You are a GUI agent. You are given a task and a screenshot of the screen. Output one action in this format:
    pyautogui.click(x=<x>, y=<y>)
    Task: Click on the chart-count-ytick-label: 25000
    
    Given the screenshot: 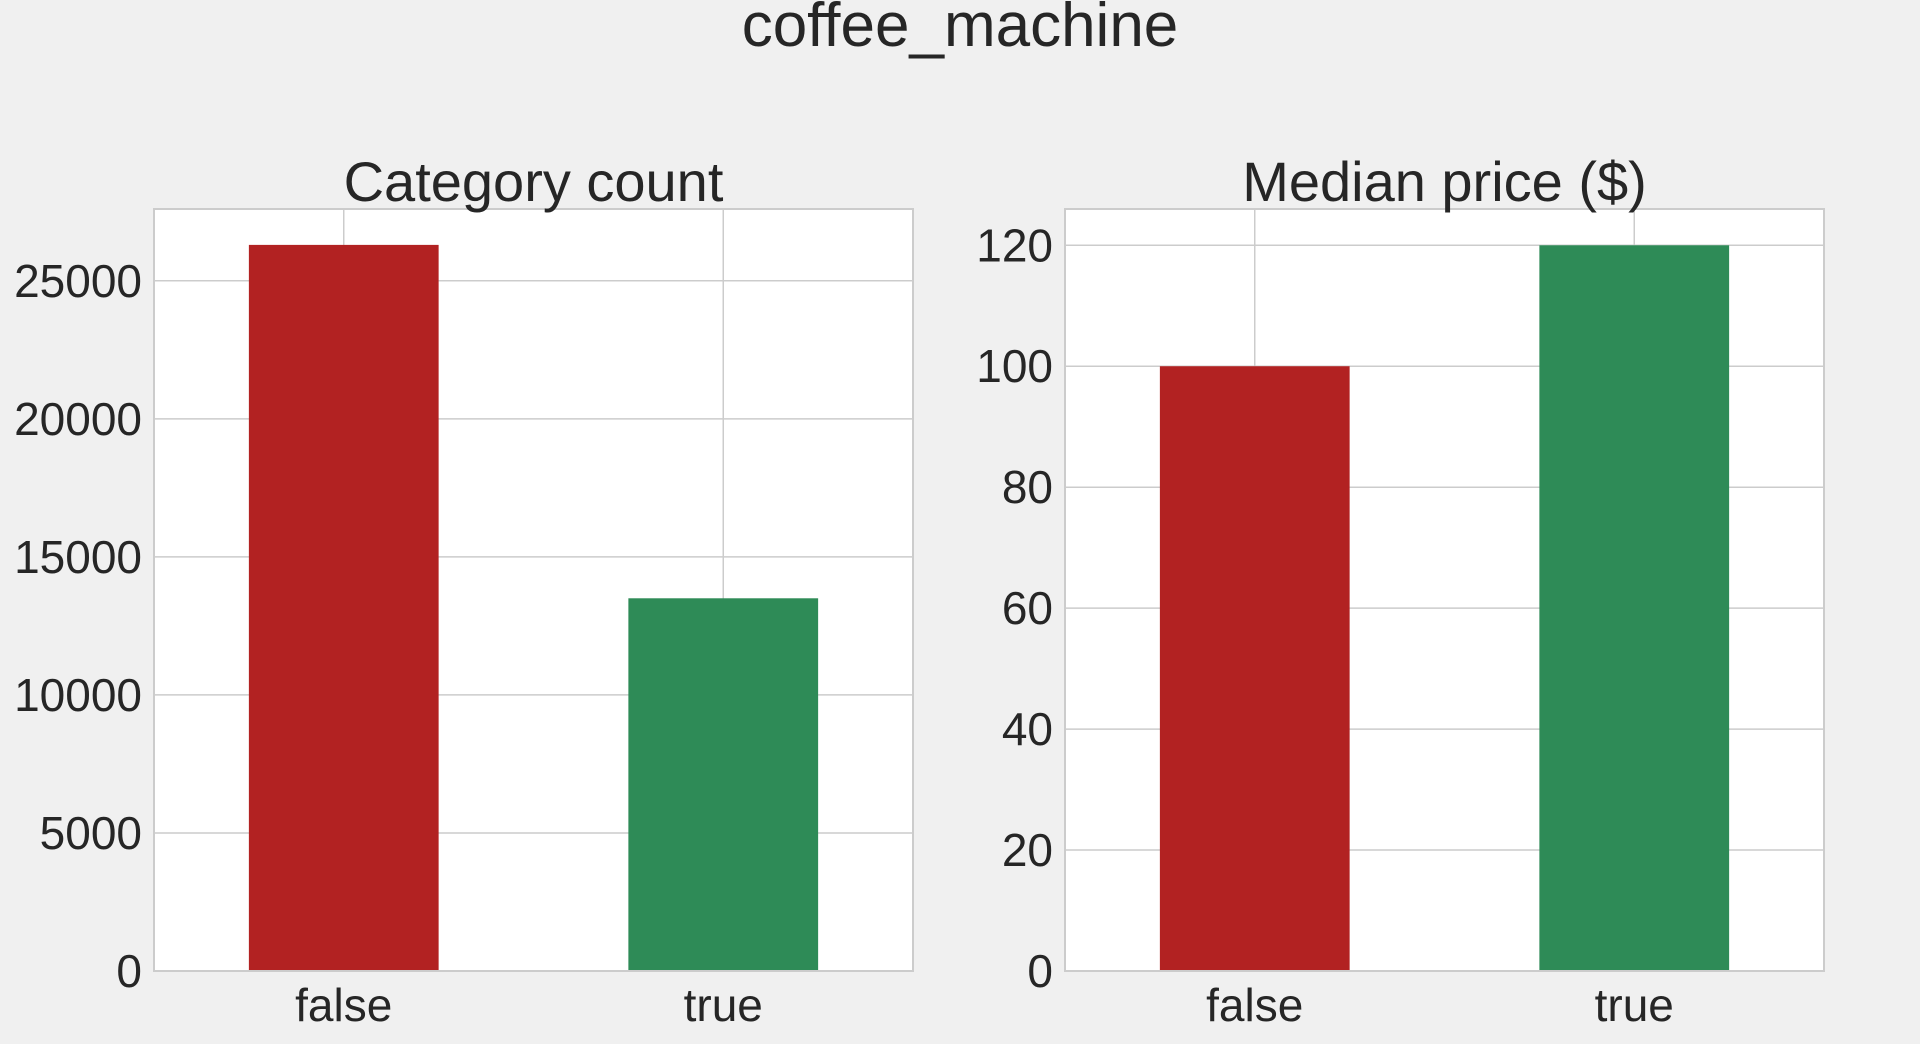 What is the action you would take?
    pyautogui.click(x=78, y=281)
    